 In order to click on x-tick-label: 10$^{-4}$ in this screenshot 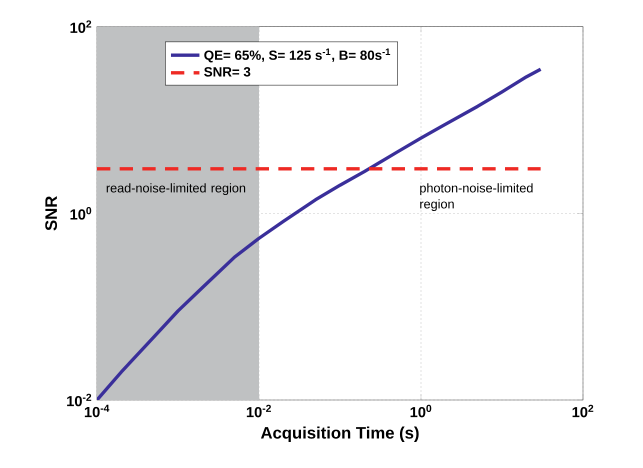, I will do `click(97, 411)`.